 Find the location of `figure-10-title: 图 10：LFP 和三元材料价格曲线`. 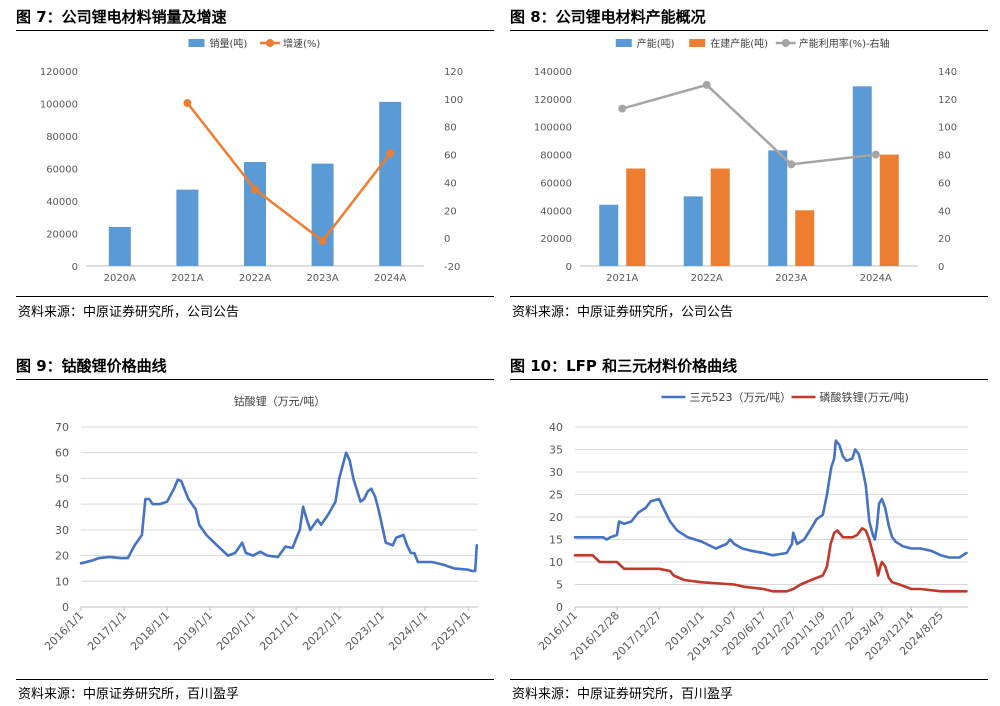

figure-10-title: 图 10：LFP 和三元材料价格曲线 is located at coordinates (624, 366).